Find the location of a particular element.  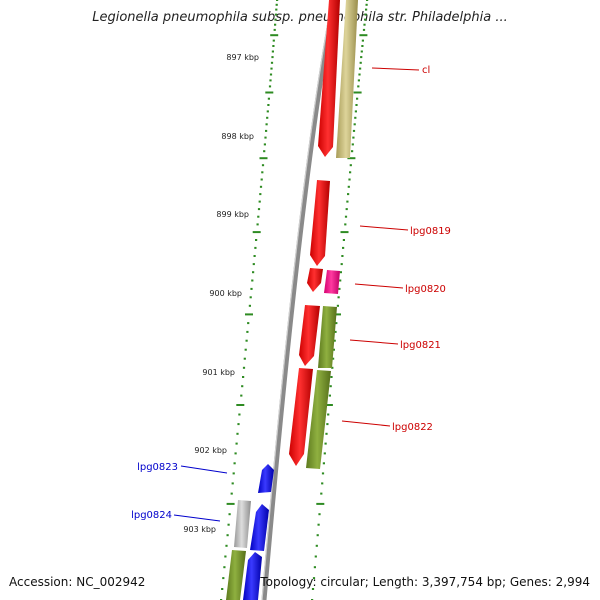

gene-lpg0820-red is located at coordinates (315, 280).